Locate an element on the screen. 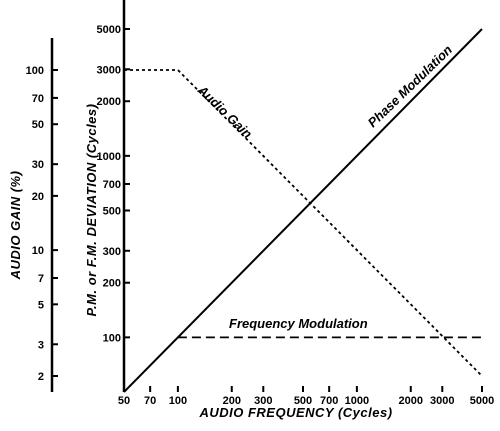 This screenshot has height=431, width=500. gain-tick-label-50: 50 is located at coordinates (38, 125).